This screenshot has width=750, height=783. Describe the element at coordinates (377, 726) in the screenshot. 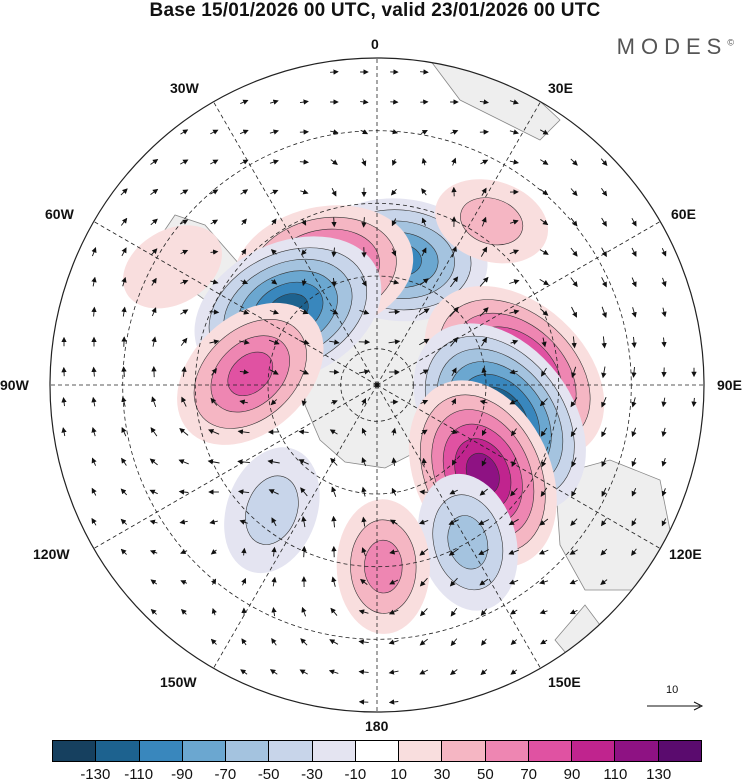

I see `lon-label-180: 180` at that location.